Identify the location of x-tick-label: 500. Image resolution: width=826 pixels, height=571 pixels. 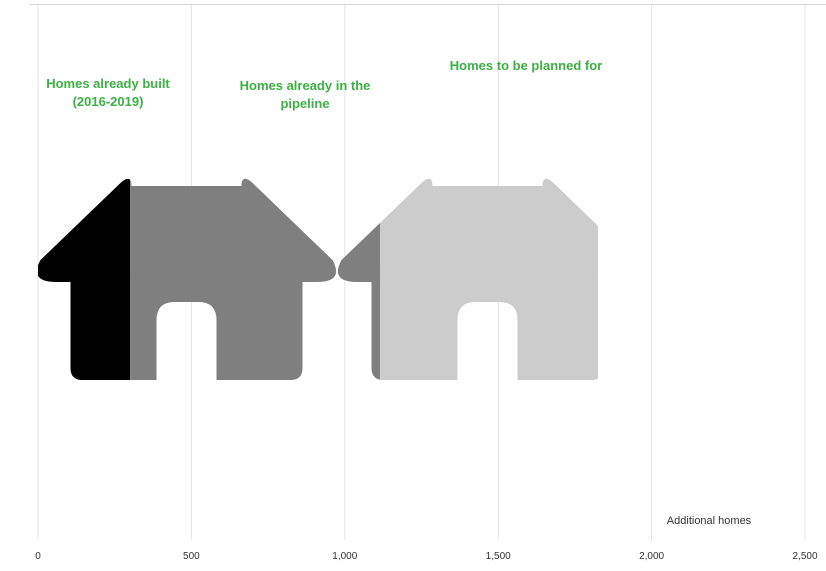
(191, 556).